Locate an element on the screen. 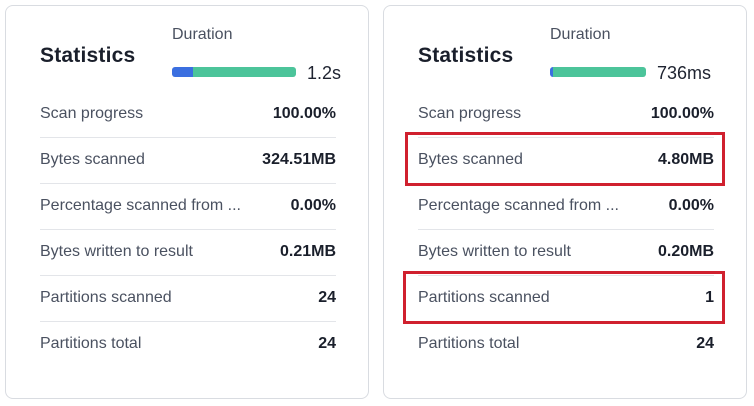  stat-row-bytes-written: Bytes written to result 0.20MB is located at coordinates (566, 253).